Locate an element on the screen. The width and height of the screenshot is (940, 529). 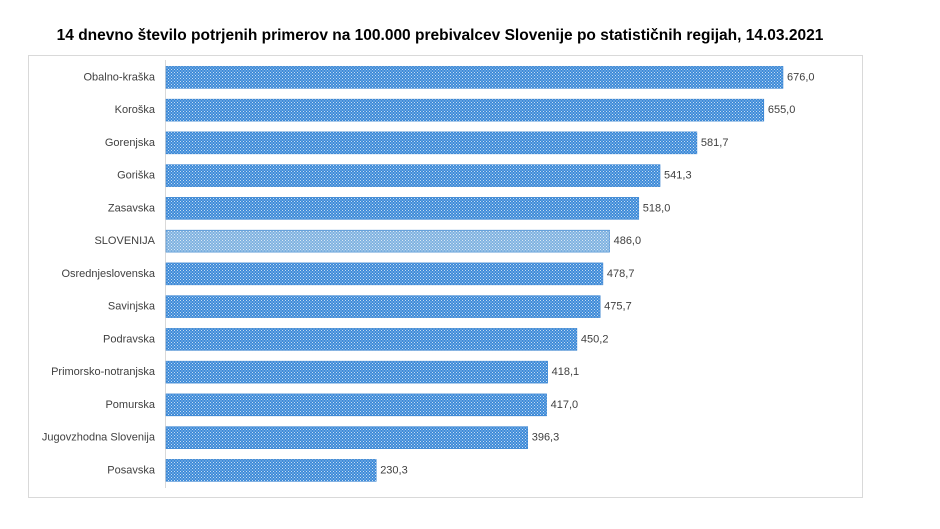
data-label: 478,7 is located at coordinates (621, 274).